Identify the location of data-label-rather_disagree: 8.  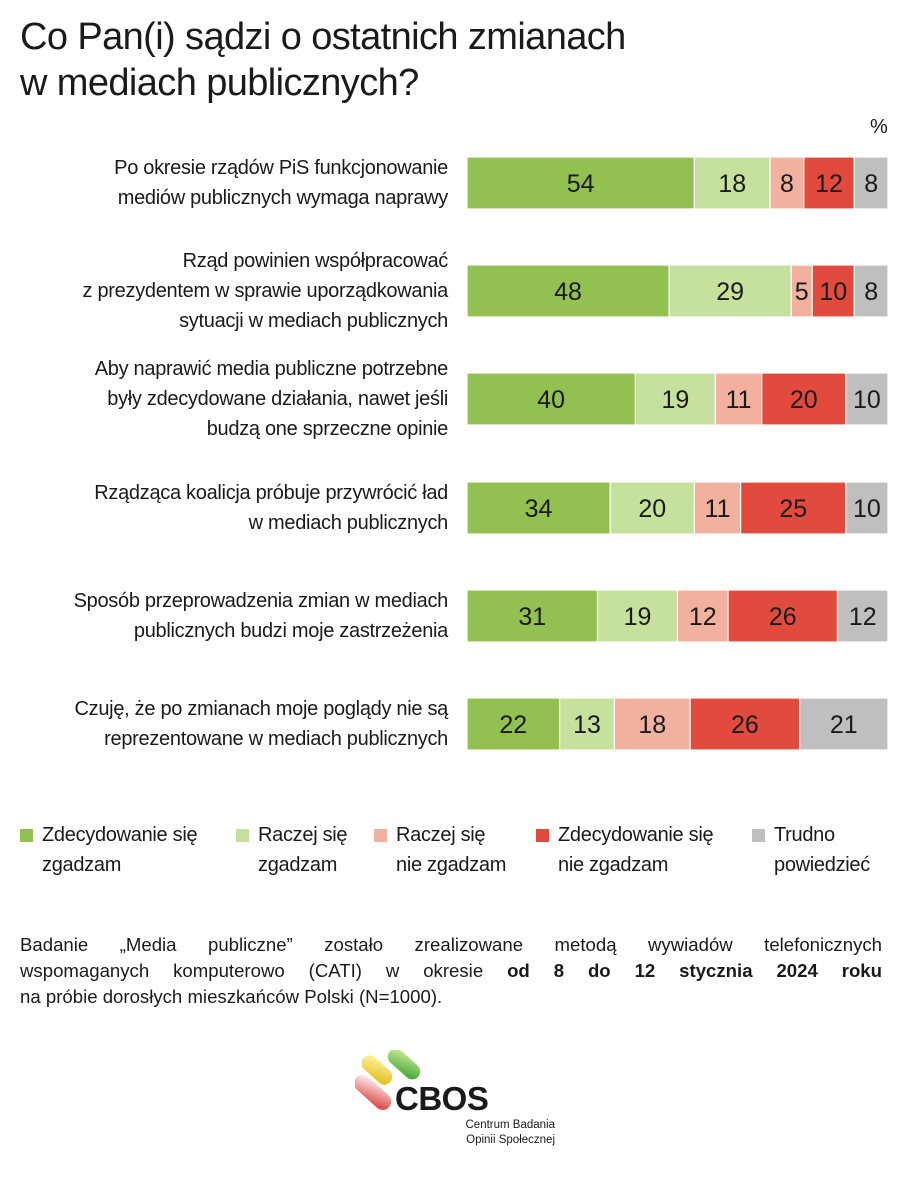
(787, 184).